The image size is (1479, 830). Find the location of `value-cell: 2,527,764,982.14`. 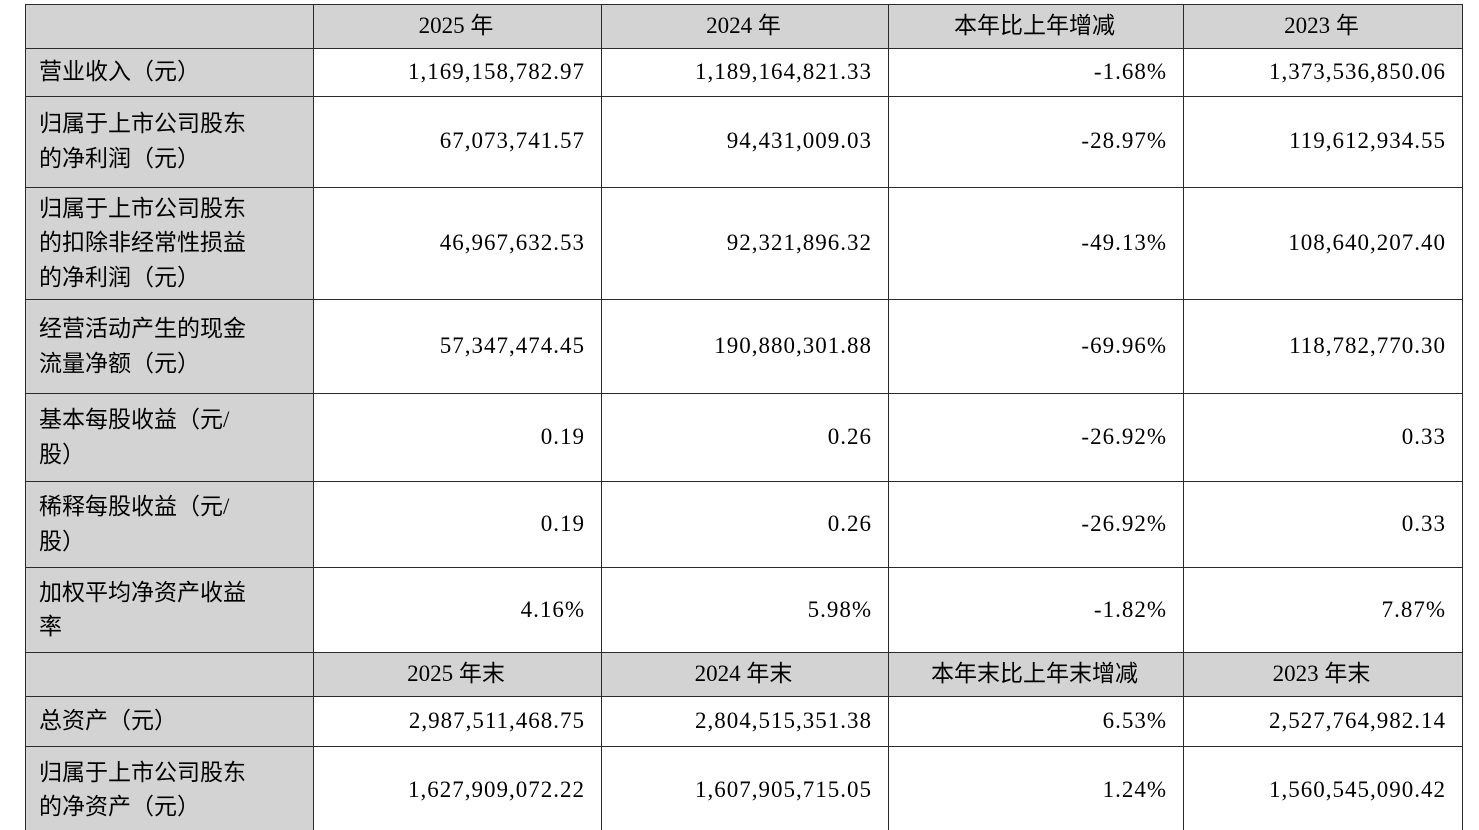

value-cell: 2,527,764,982.14 is located at coordinates (1323, 721).